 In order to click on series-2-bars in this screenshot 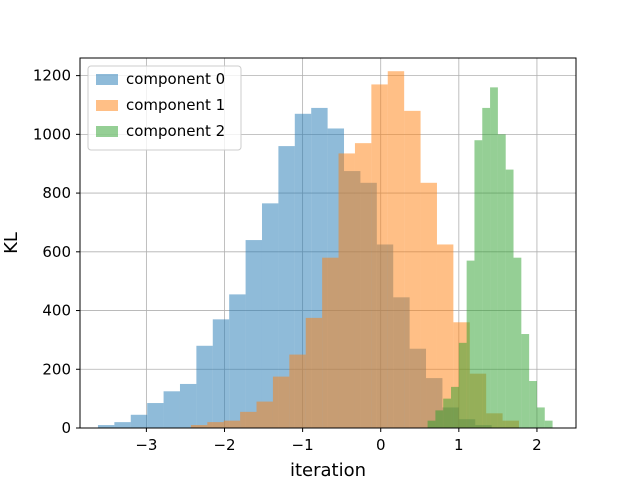, I will do `click(490, 258)`.